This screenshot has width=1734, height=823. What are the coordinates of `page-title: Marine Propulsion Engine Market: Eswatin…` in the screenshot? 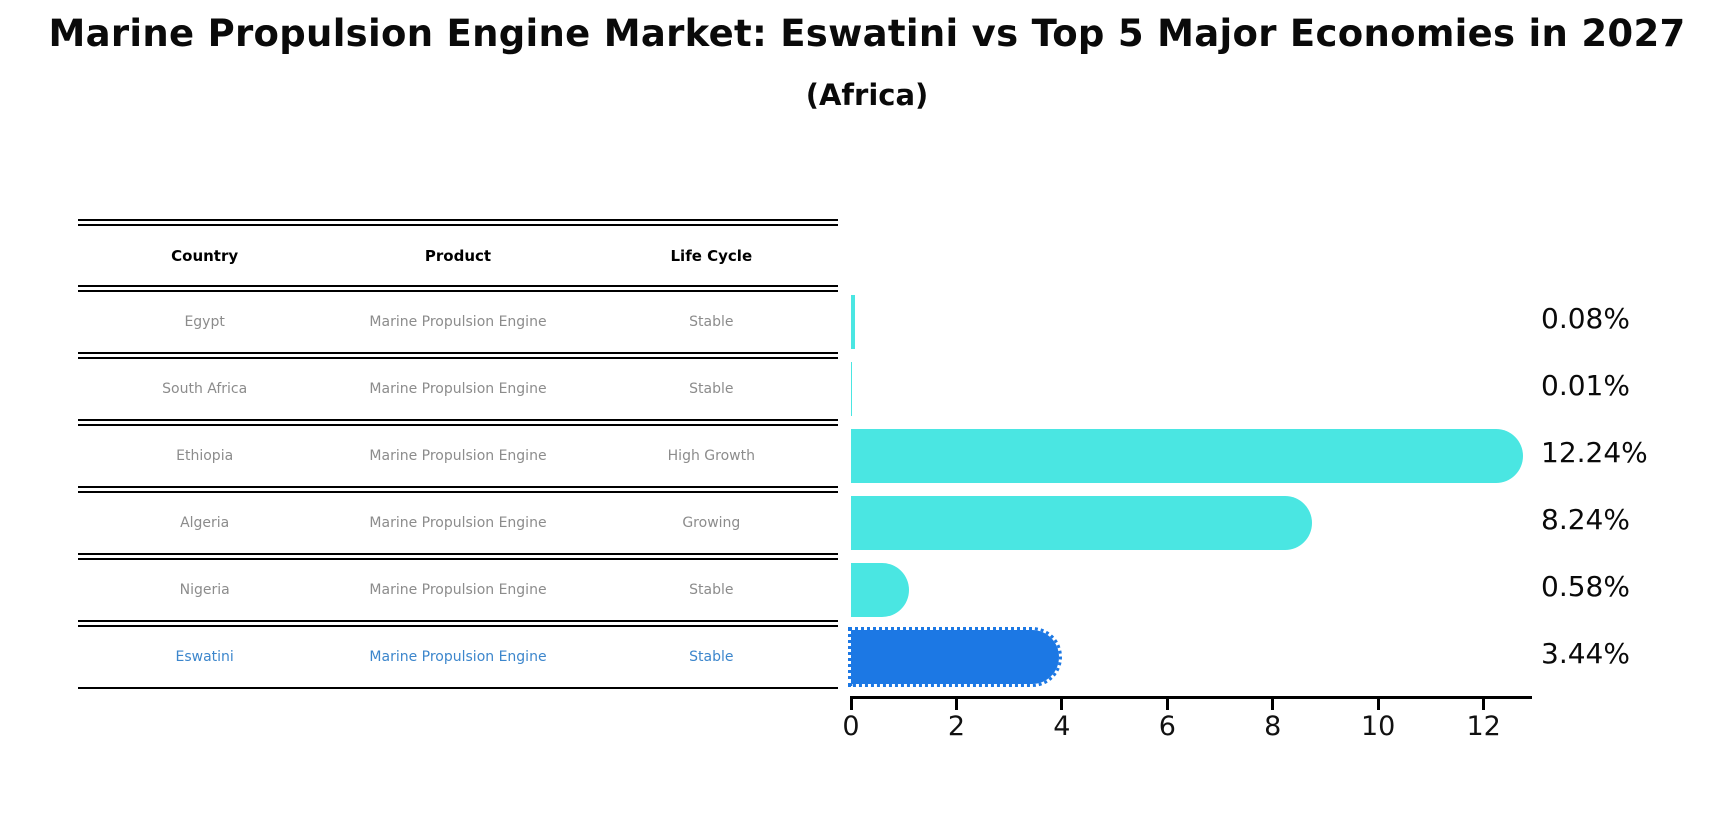 It's located at (867, 33).